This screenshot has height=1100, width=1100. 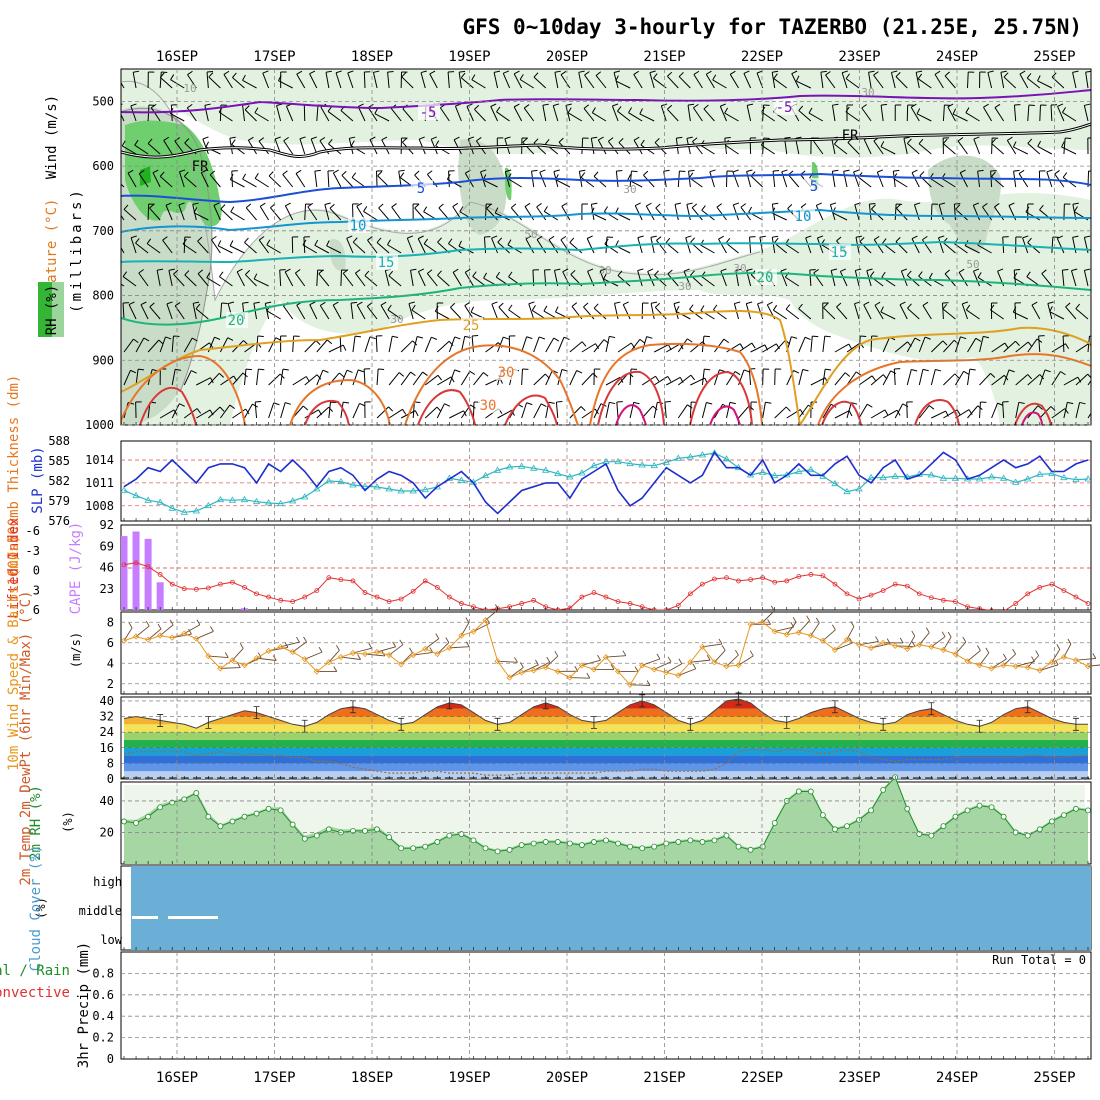 I want to click on bottom-date-label: 19SEP, so click(x=469, y=1078).